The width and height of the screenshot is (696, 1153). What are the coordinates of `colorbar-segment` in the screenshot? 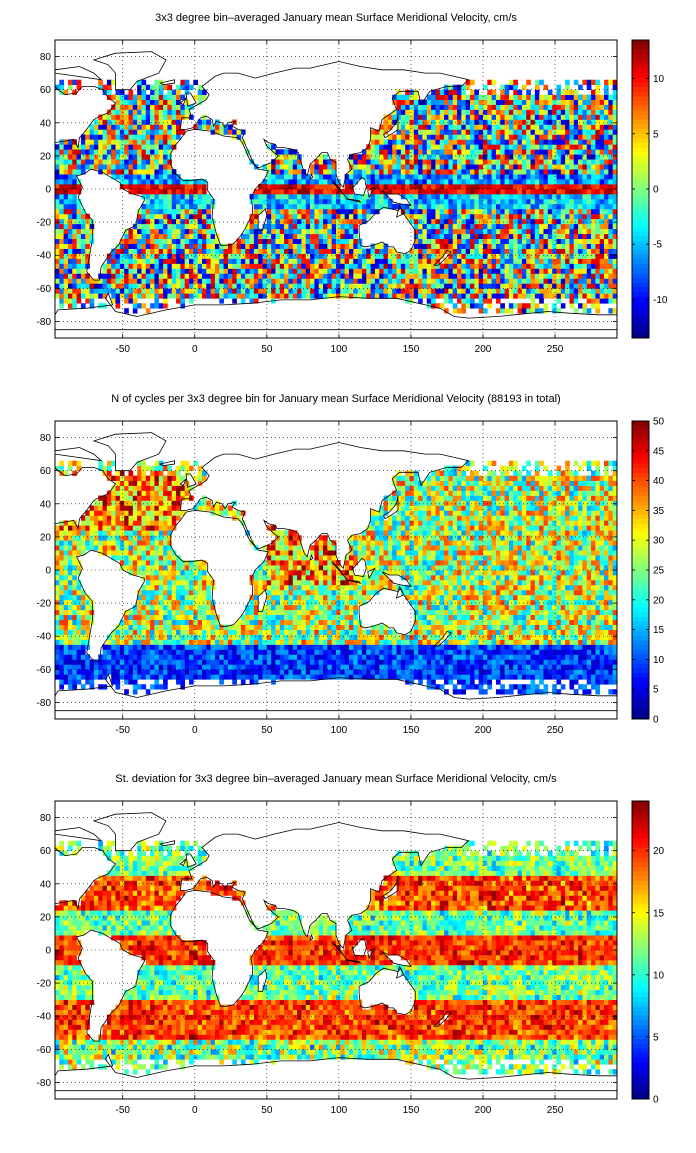 It's located at (640, 279).